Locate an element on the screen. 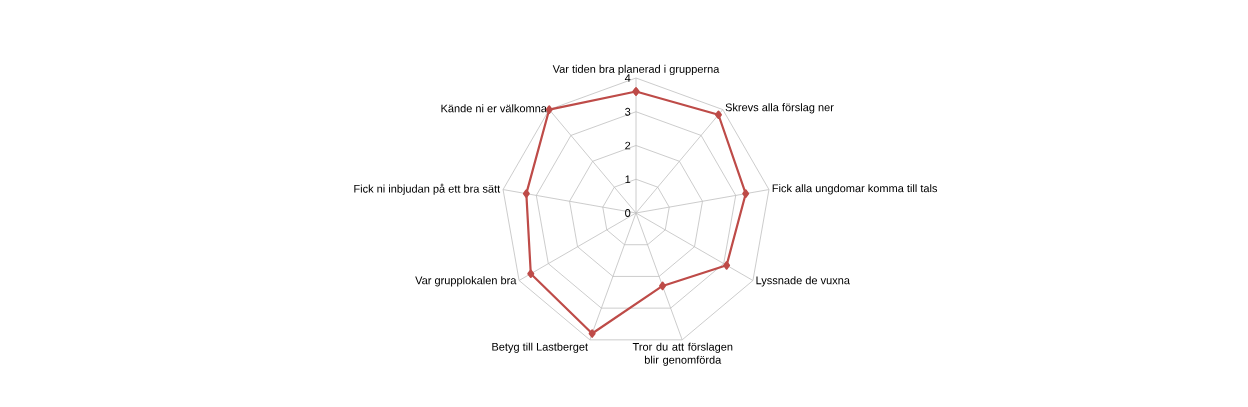  spoke-label: Skrevs alla förslag ner is located at coordinates (779, 108).